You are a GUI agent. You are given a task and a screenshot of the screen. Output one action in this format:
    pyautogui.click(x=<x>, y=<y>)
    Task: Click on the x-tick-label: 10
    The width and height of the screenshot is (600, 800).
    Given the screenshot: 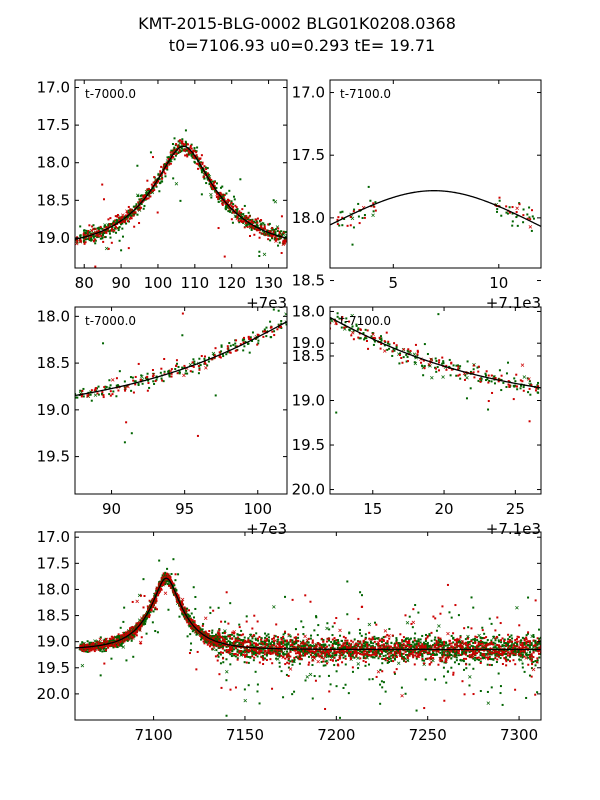 What is the action you would take?
    pyautogui.click(x=498, y=283)
    